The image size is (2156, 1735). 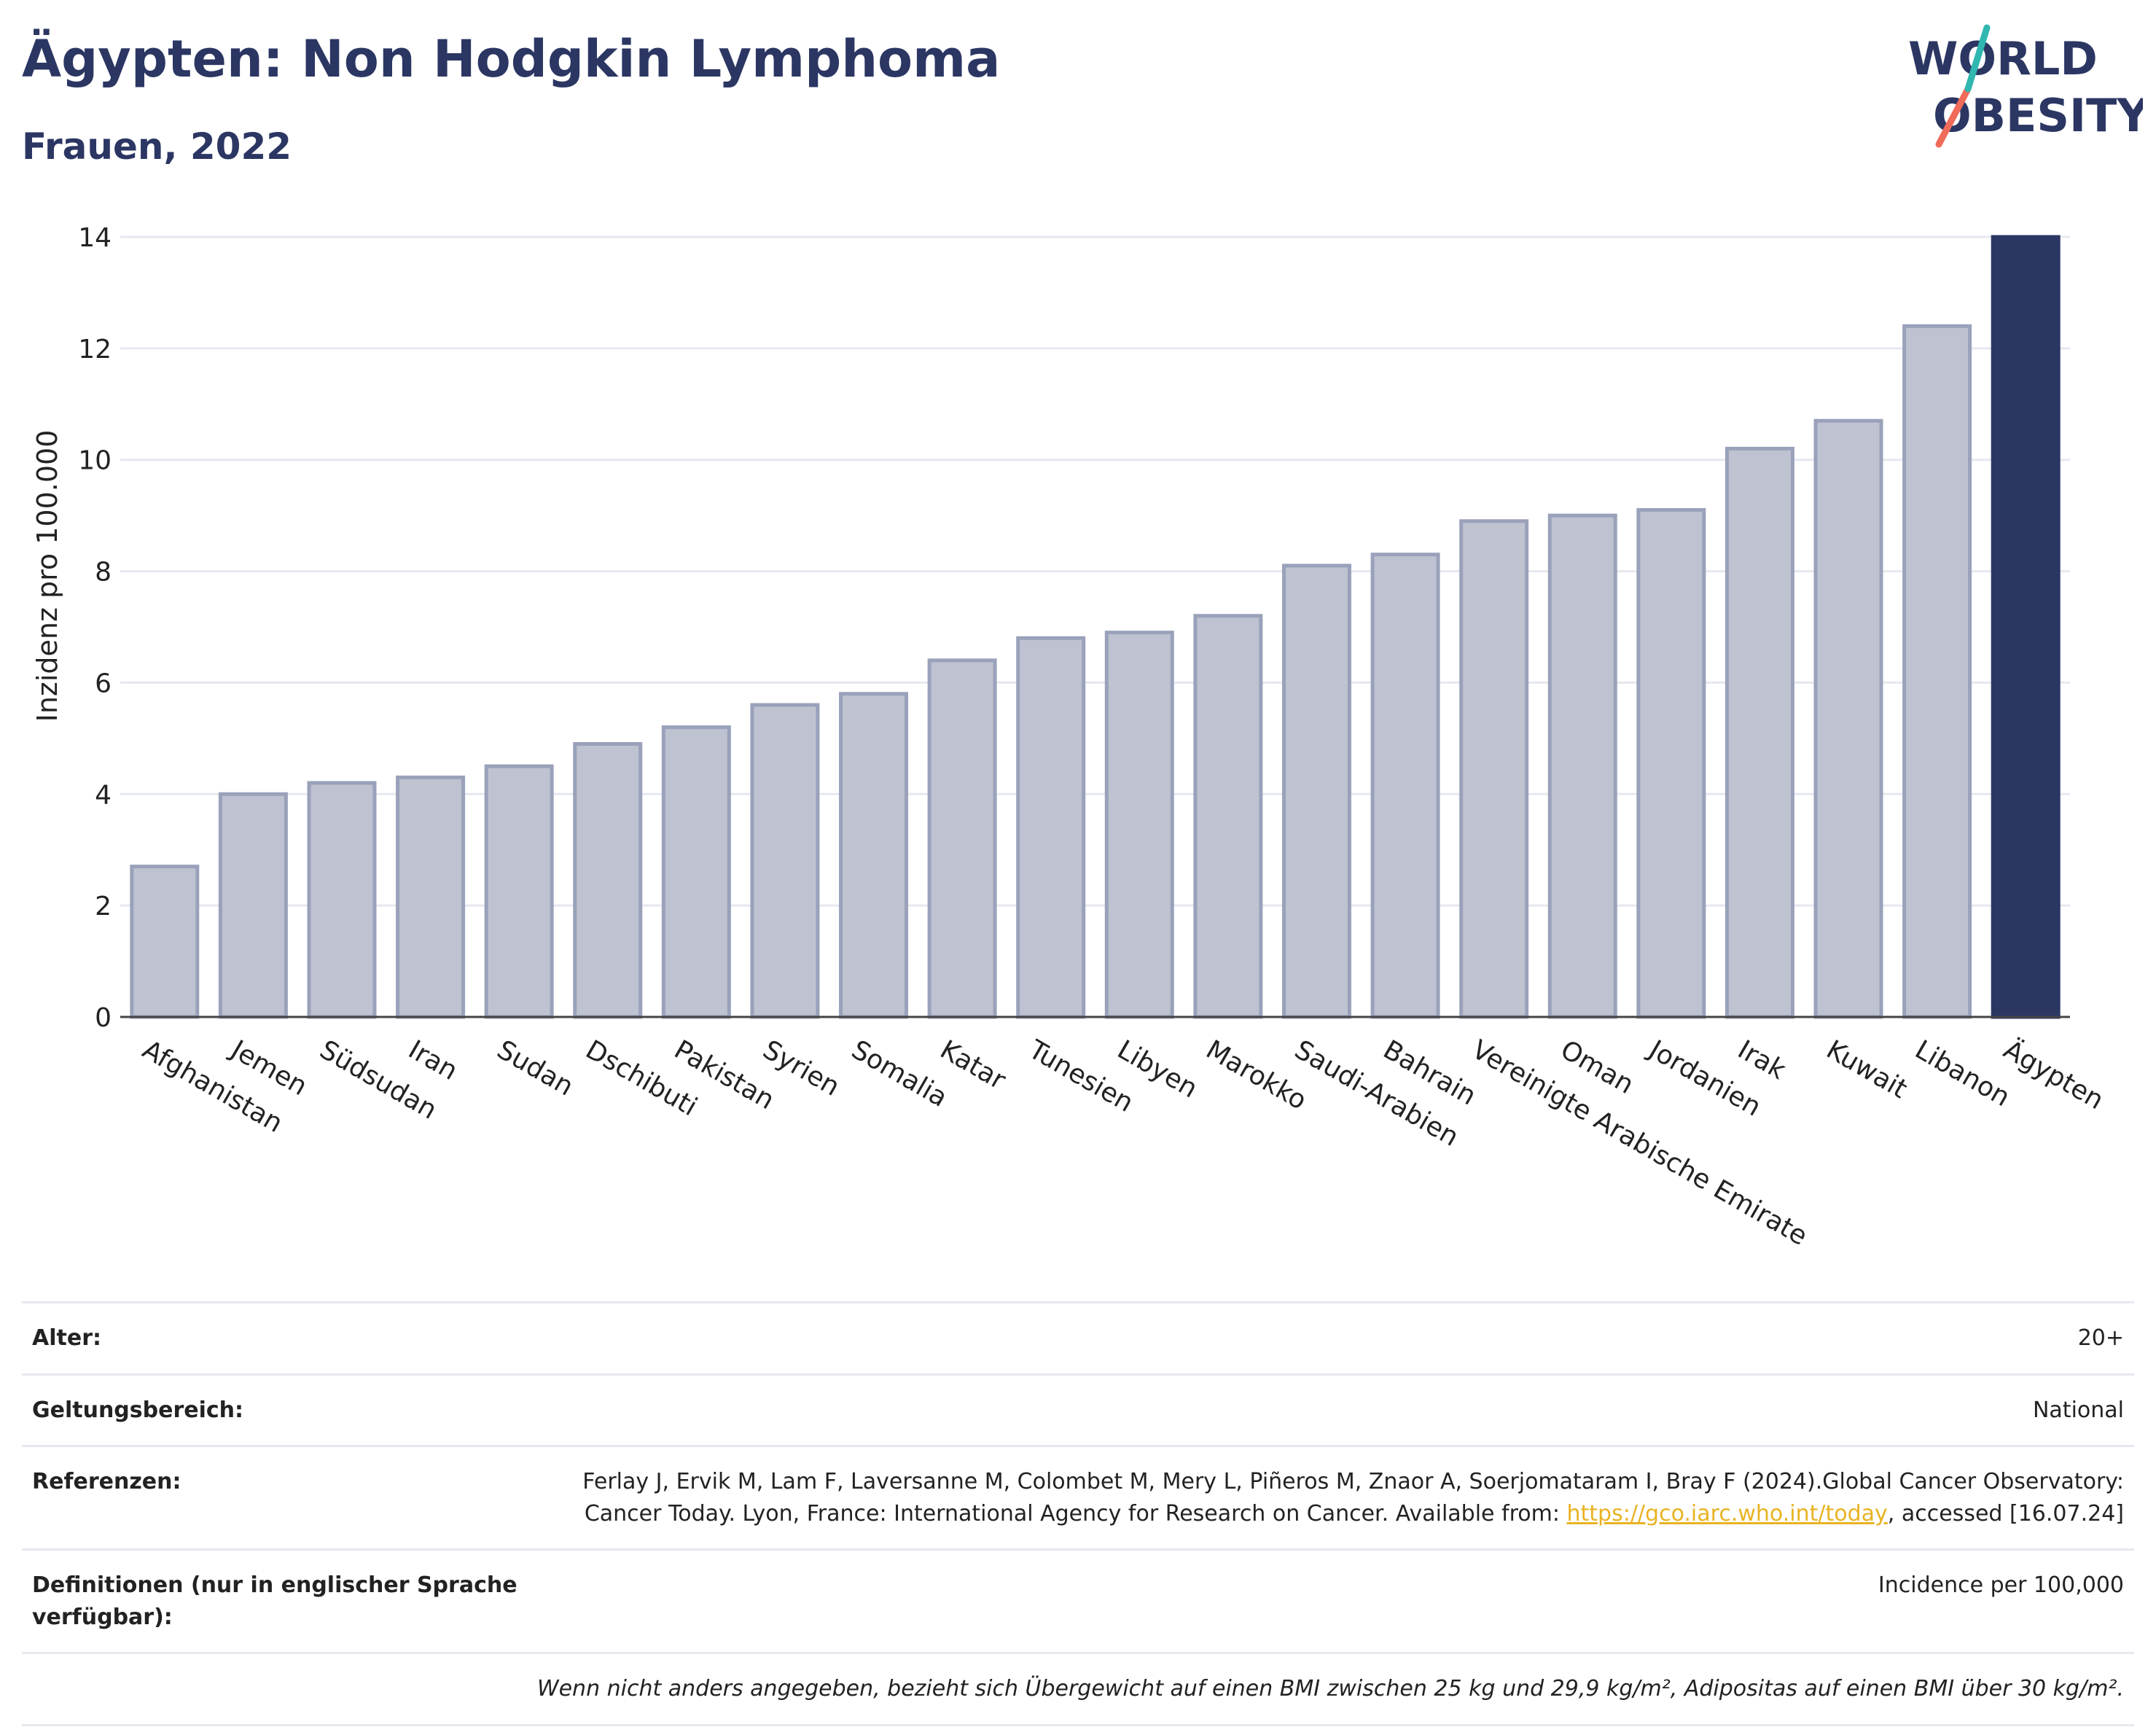 What do you see at coordinates (2026, 86) in the screenshot?
I see `world-obesity-logo: WORLD OBESITY` at bounding box center [2026, 86].